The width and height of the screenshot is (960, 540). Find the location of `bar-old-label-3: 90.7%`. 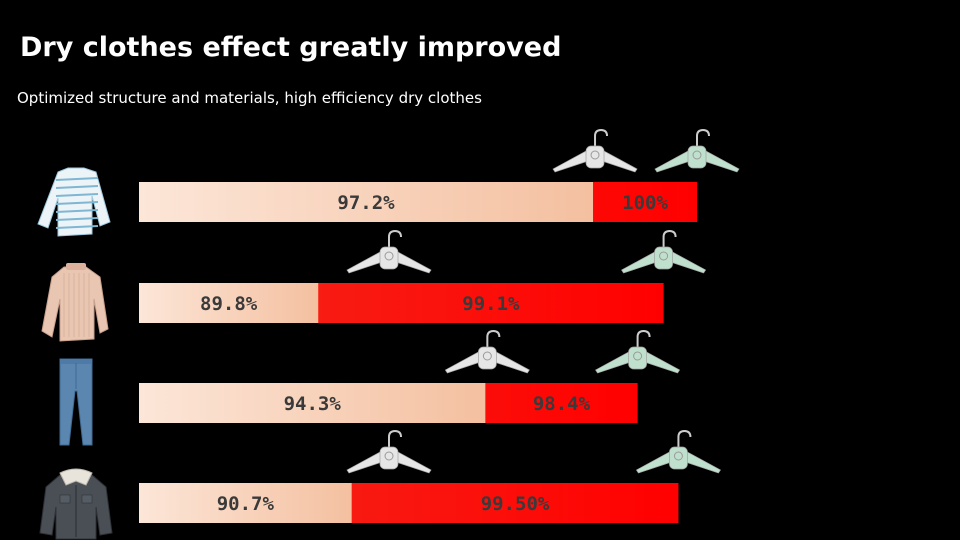

bar-old-label-3: 90.7% is located at coordinates (246, 504).